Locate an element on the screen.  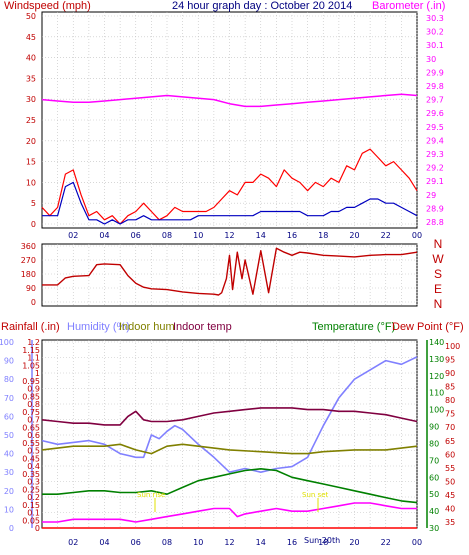
temperature-tick-label: 100 is located at coordinates (436, 410).